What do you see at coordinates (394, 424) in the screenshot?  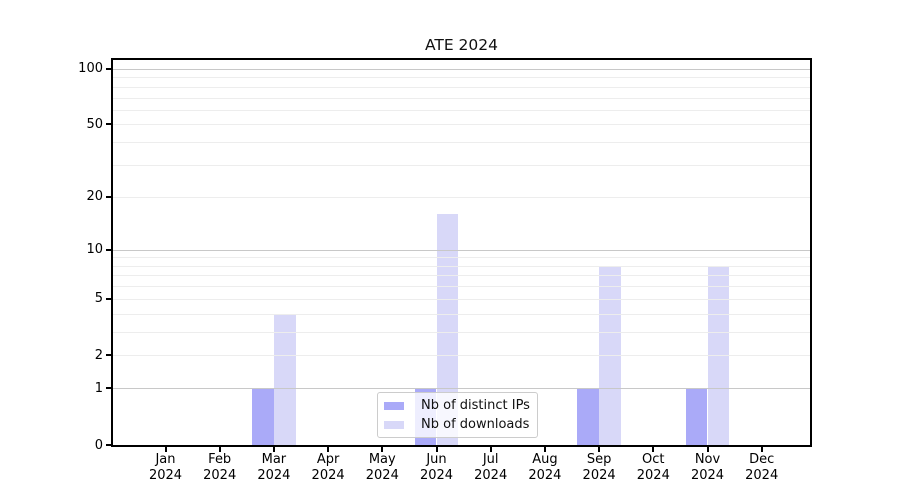 I see `legend-swatch-downloads-icon` at bounding box center [394, 424].